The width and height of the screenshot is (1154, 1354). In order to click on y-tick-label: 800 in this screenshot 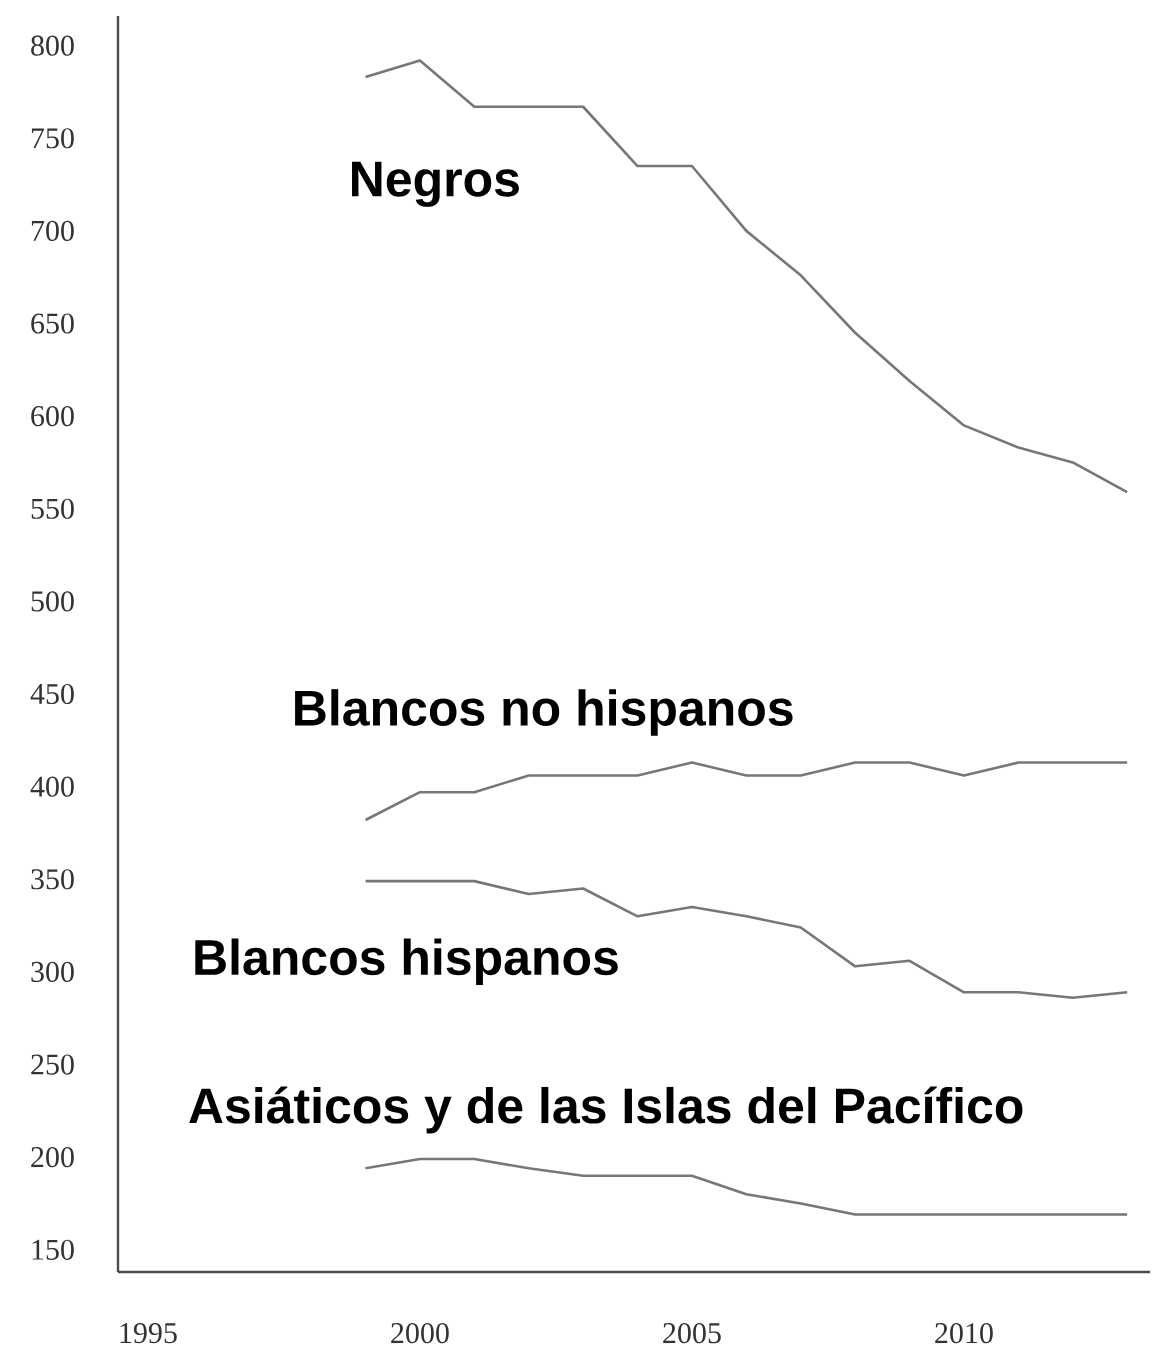, I will do `click(52, 45)`.